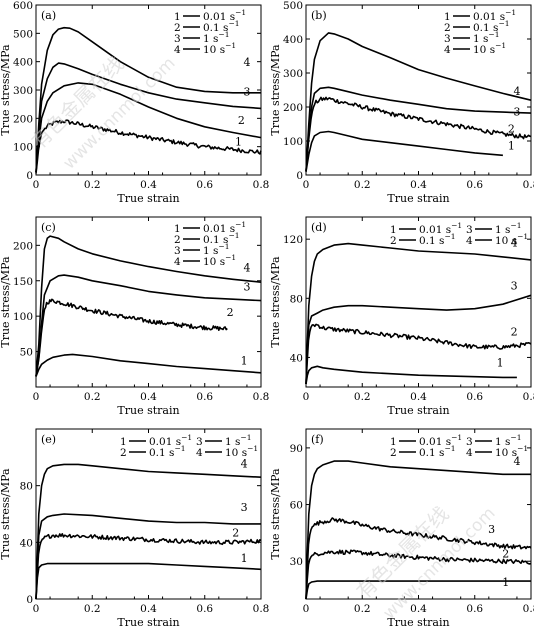 The image size is (534, 641). What do you see at coordinates (36, 185) in the screenshot?
I see `x-tick-label: 0` at bounding box center [36, 185].